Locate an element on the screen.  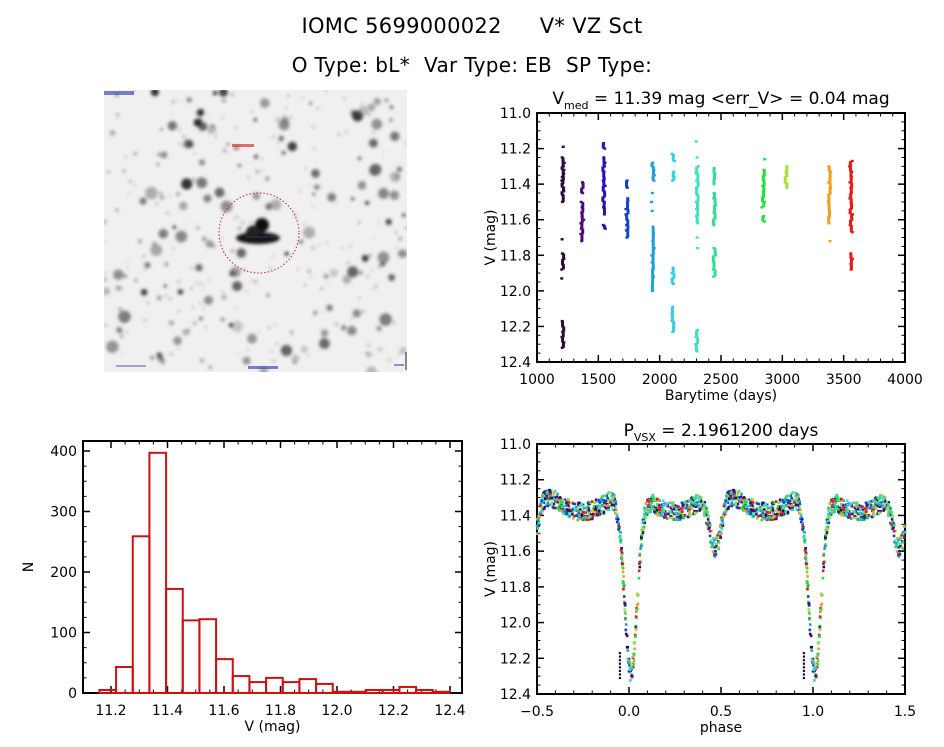
y-tick-label: 400 is located at coordinates (63, 452).